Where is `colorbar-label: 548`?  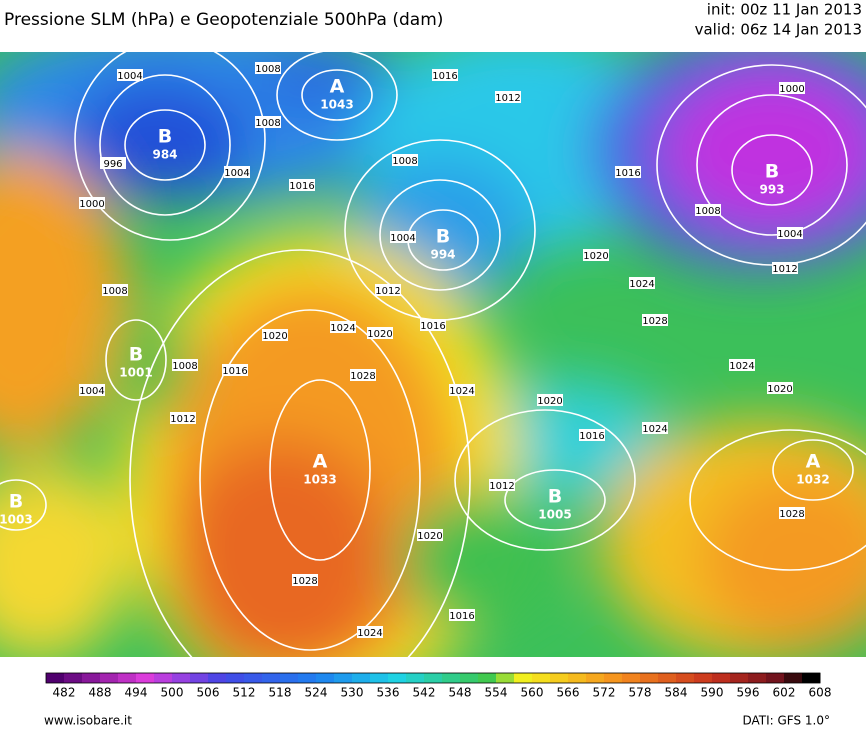
colorbar-label: 548 is located at coordinates (460, 693).